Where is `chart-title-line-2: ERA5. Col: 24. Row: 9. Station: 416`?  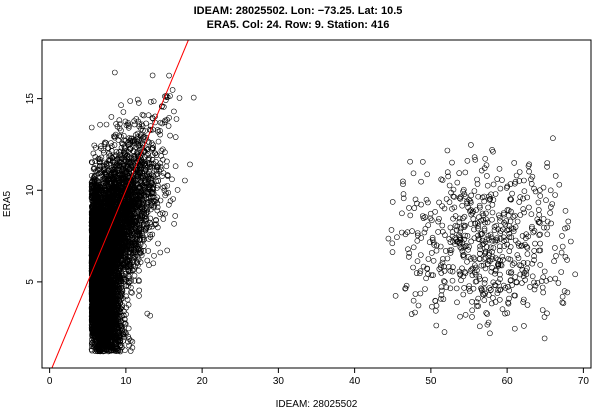 chart-title-line-2: ERA5. Col: 24. Row: 9. Station: 416 is located at coordinates (298, 25).